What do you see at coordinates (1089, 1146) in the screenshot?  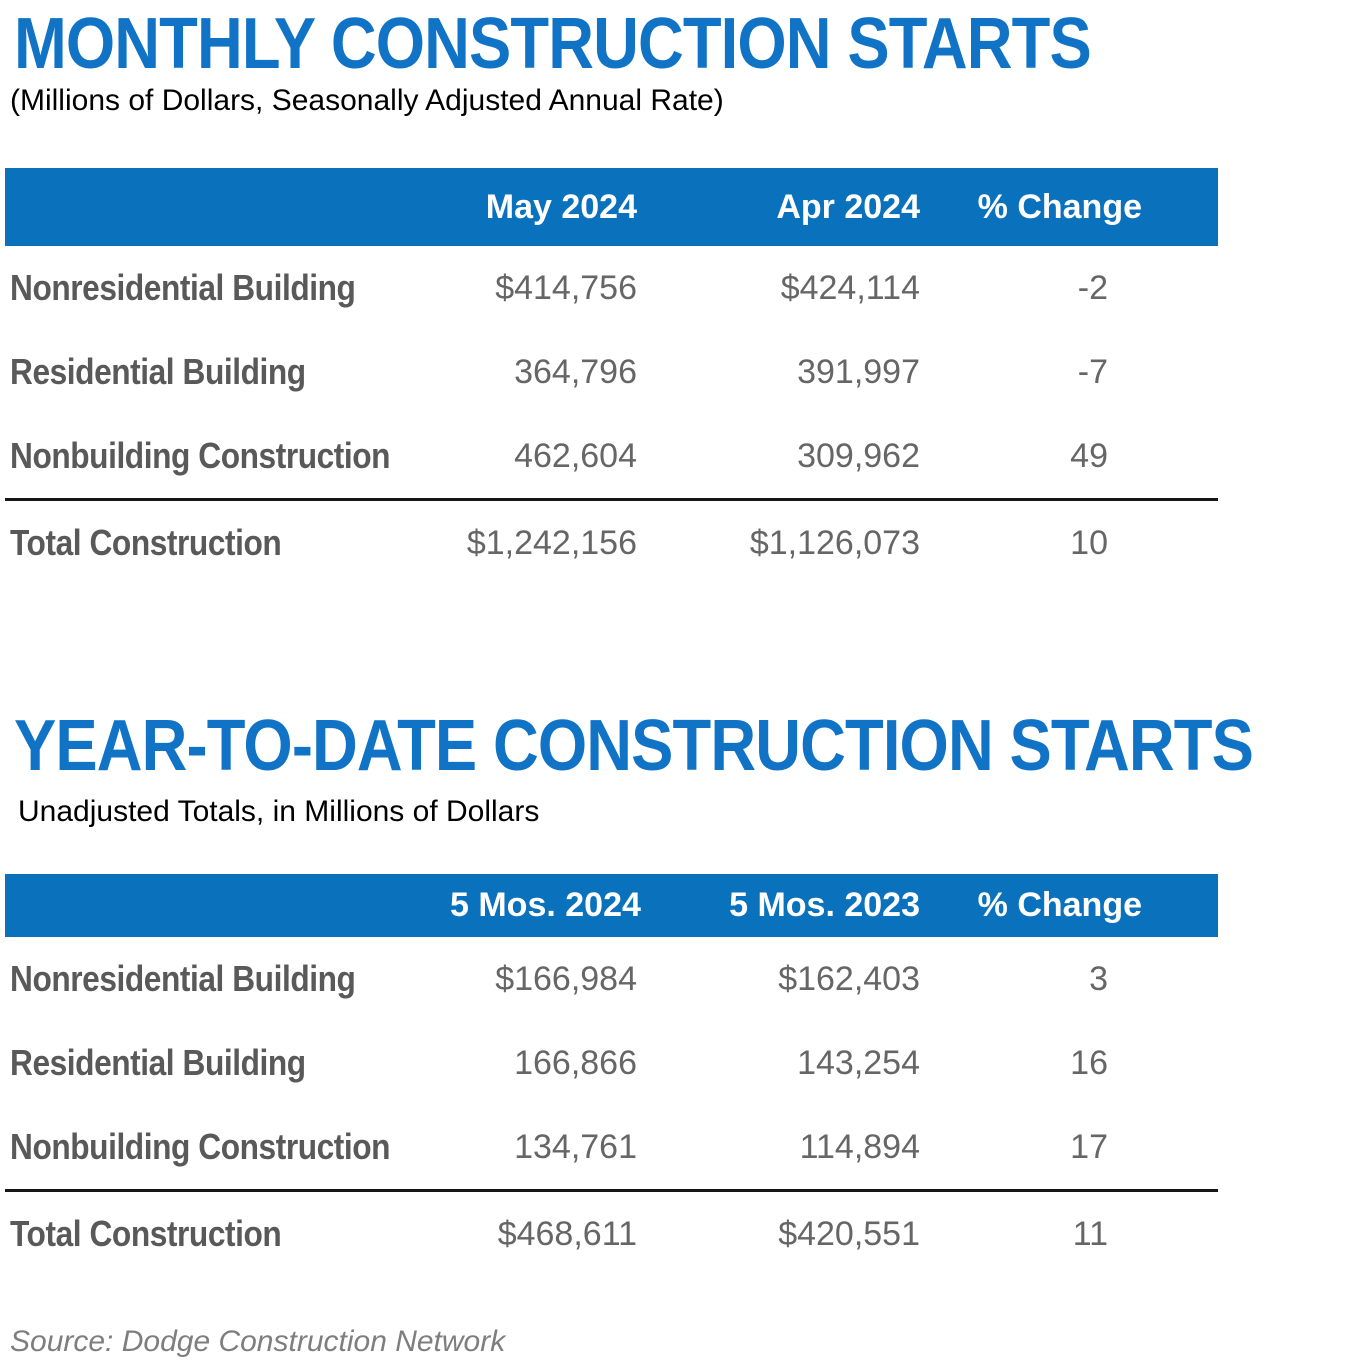 I see `value-pct-change: 17` at bounding box center [1089, 1146].